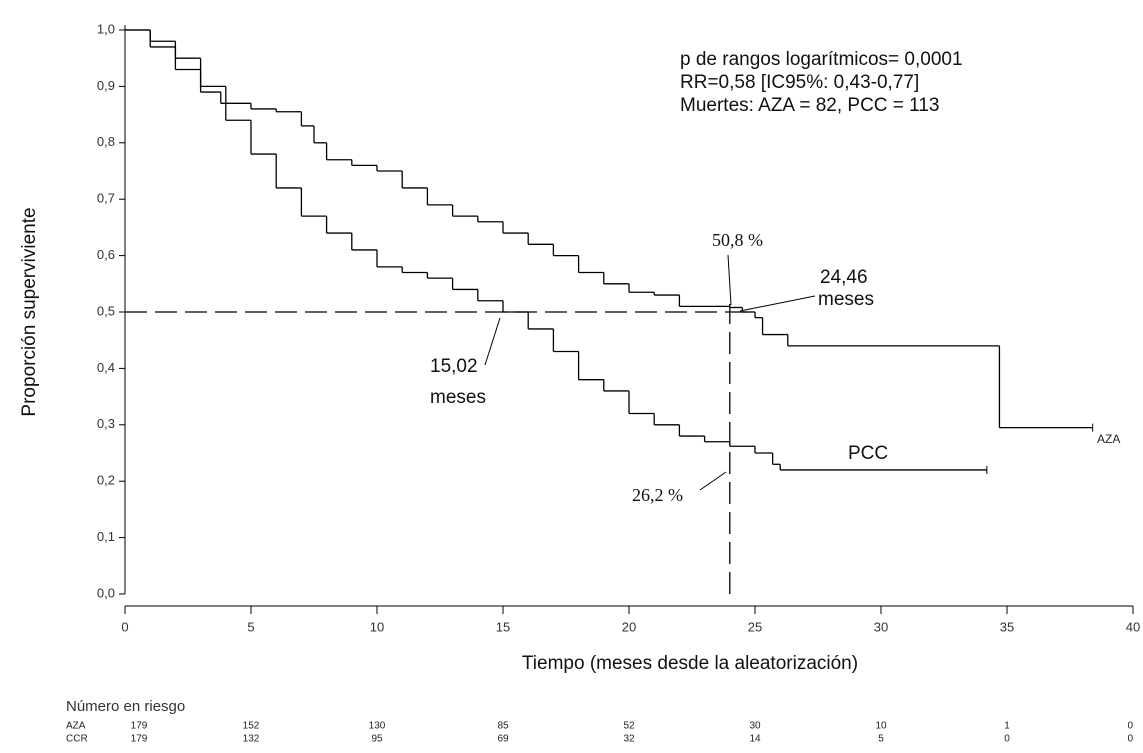 Image resolution: width=1143 pixels, height=753 pixels. I want to click on risk-value: 85, so click(503, 726).